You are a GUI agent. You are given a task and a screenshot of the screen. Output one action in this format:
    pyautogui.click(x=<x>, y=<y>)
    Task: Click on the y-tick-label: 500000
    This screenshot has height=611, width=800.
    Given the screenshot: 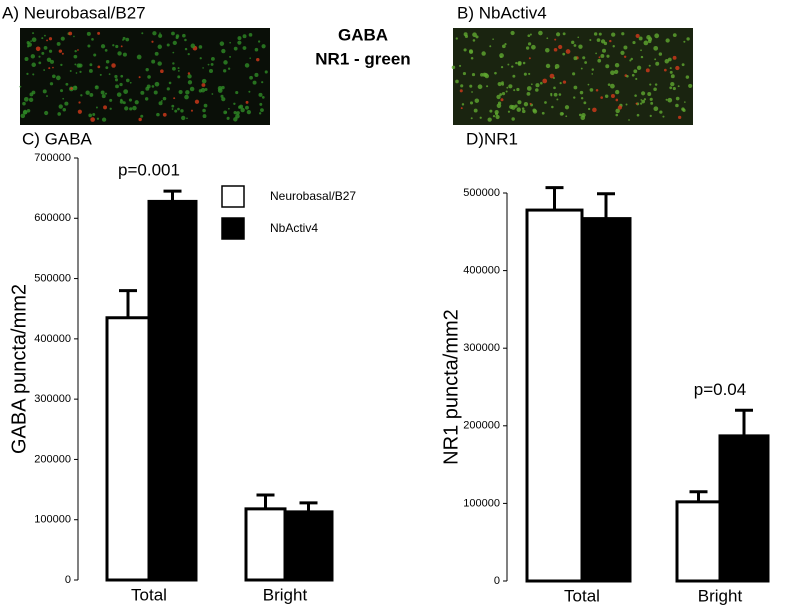 What is the action you would take?
    pyautogui.click(x=481, y=193)
    